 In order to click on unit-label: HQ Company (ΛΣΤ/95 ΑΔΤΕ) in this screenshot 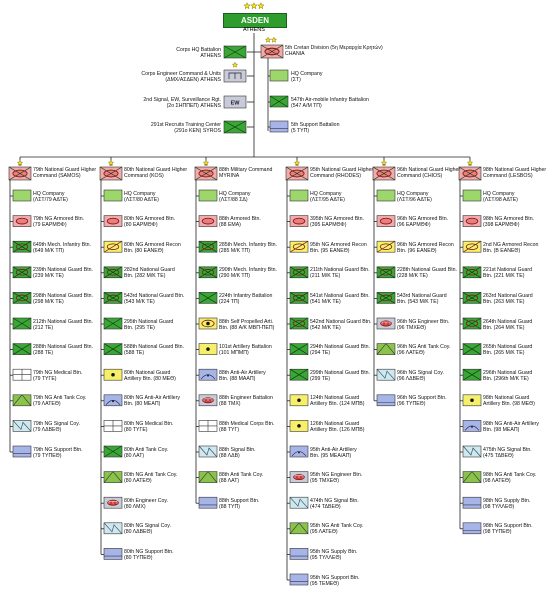, I will do `click(327, 197)`.